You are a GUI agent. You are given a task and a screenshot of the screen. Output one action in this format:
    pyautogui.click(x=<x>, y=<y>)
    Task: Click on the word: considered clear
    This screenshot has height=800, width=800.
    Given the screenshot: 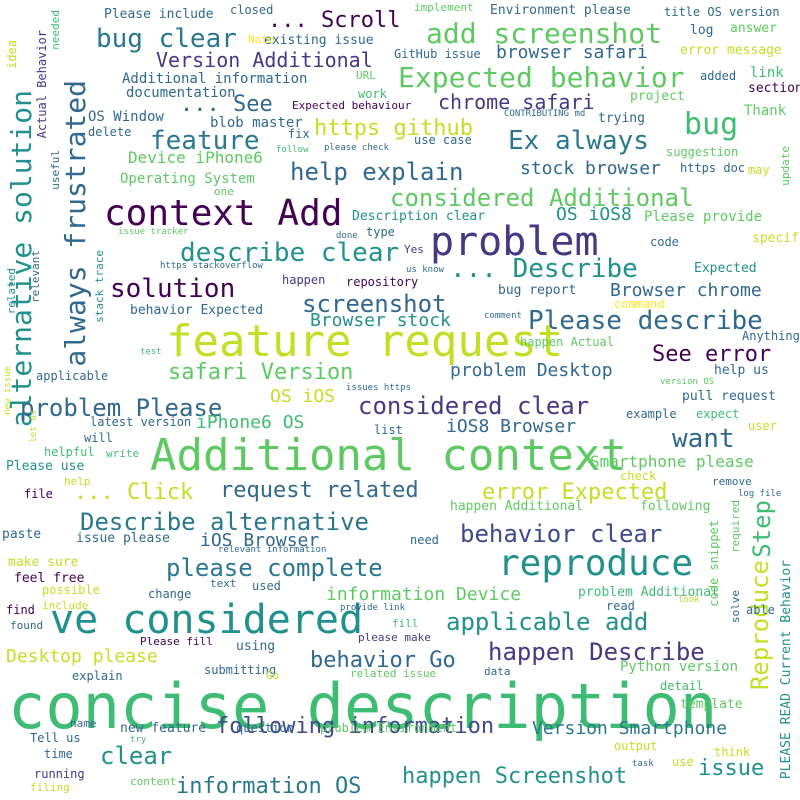 What is the action you would take?
    pyautogui.click(x=474, y=406)
    